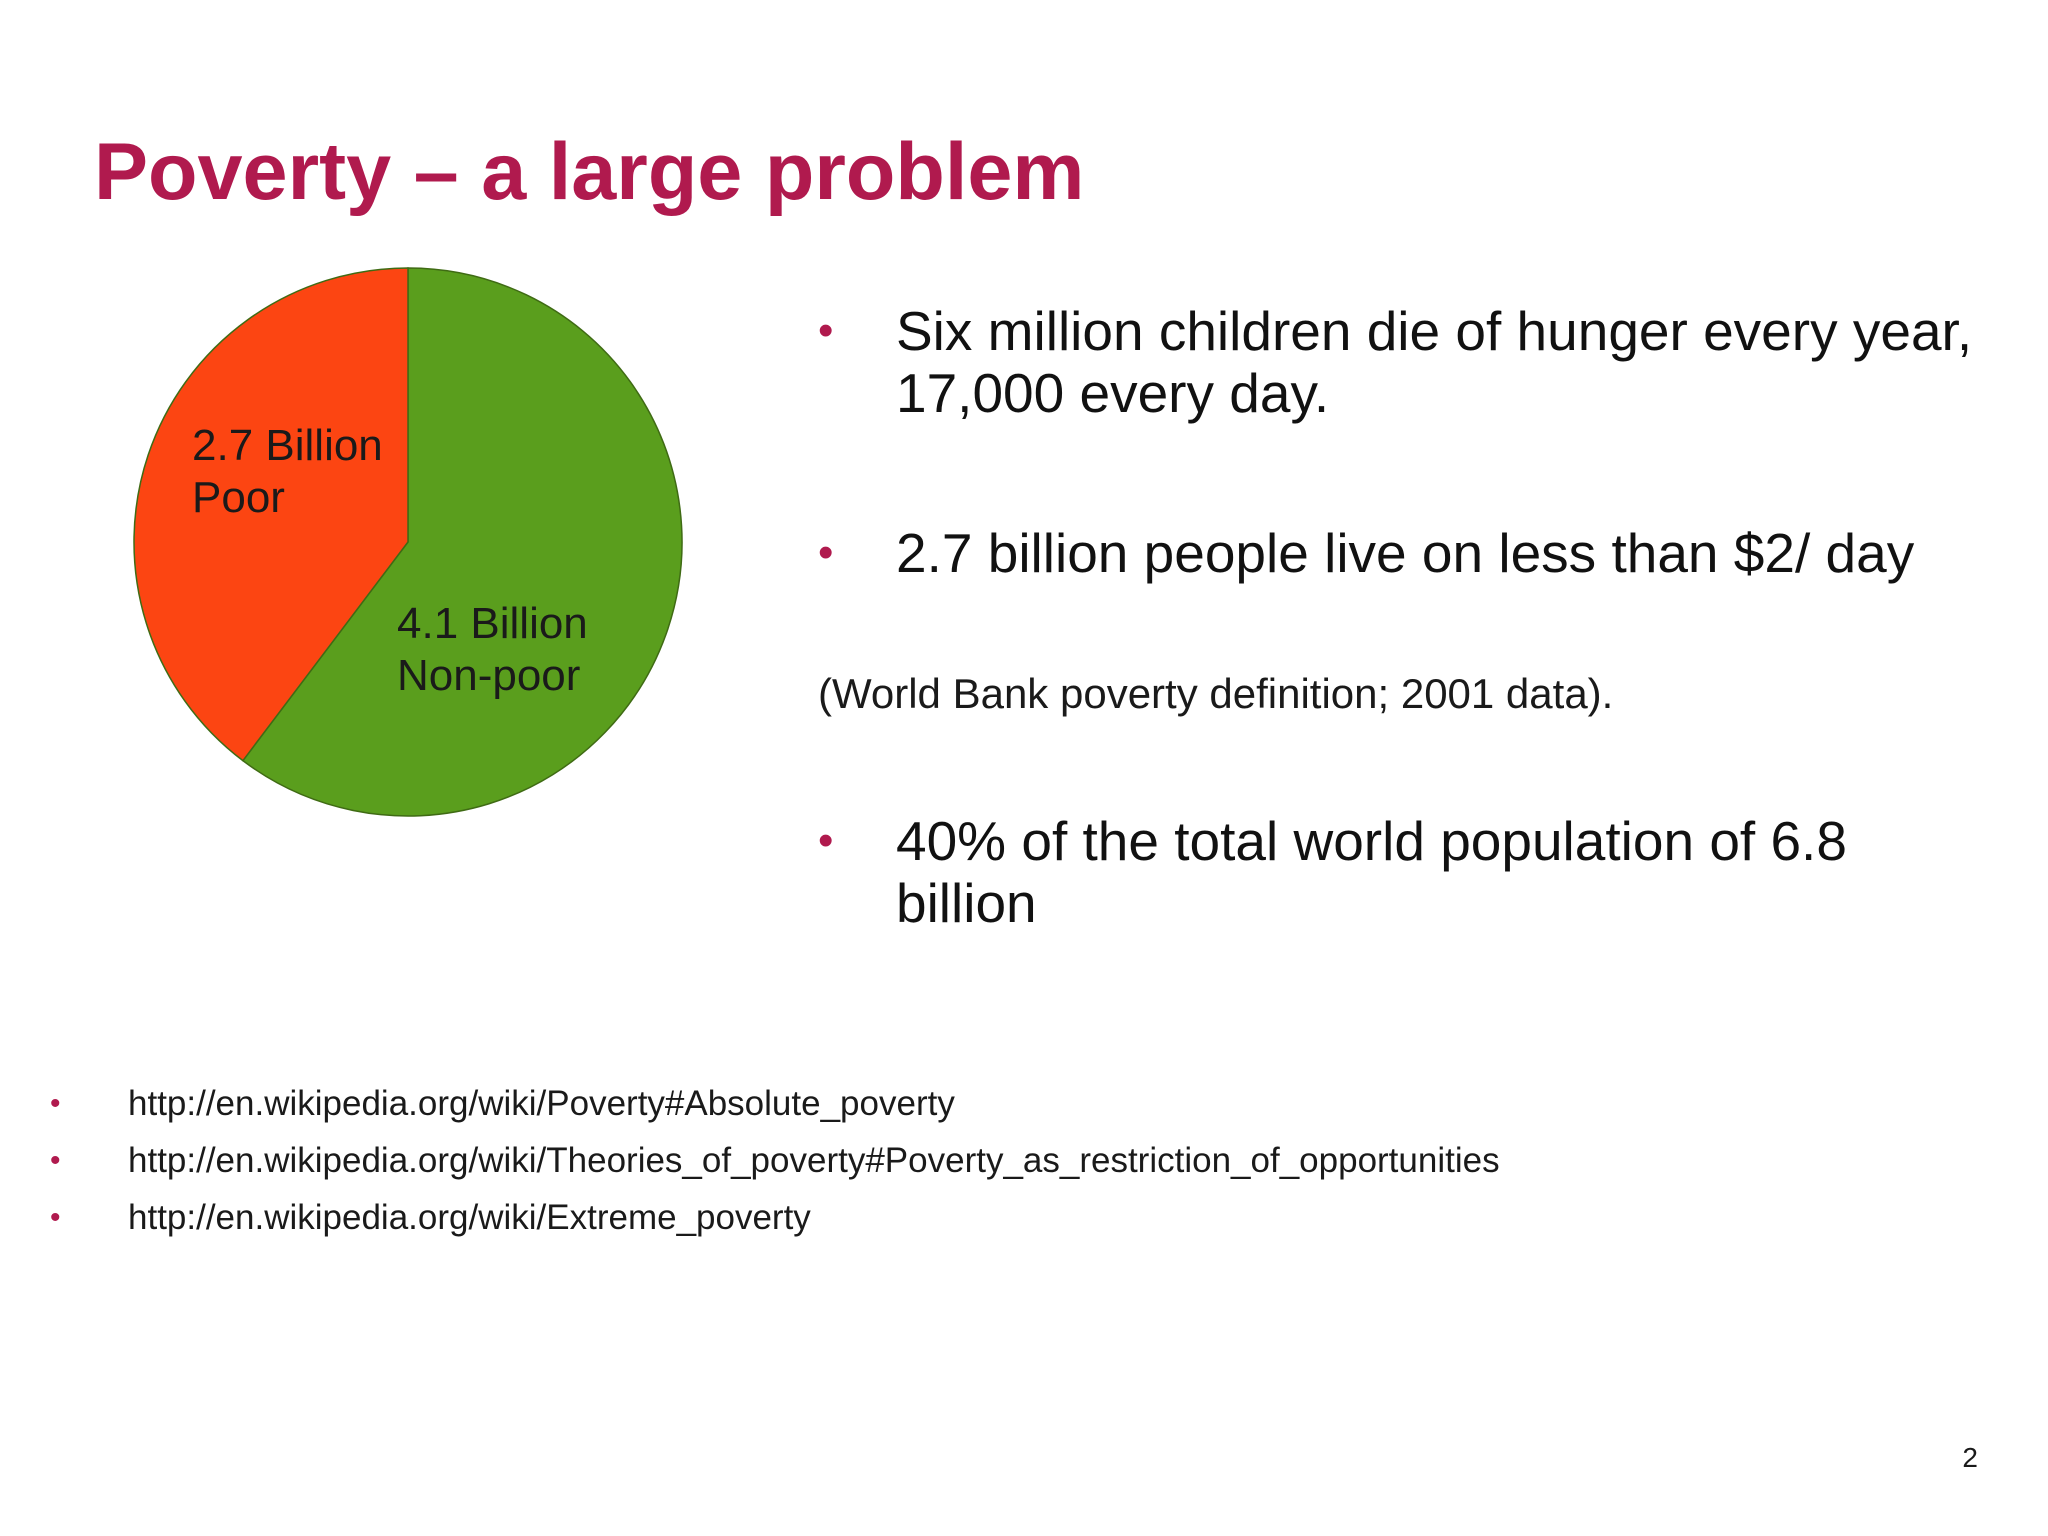  Describe the element at coordinates (462, 542) in the screenshot. I see `pie-slice-non-poor` at that location.